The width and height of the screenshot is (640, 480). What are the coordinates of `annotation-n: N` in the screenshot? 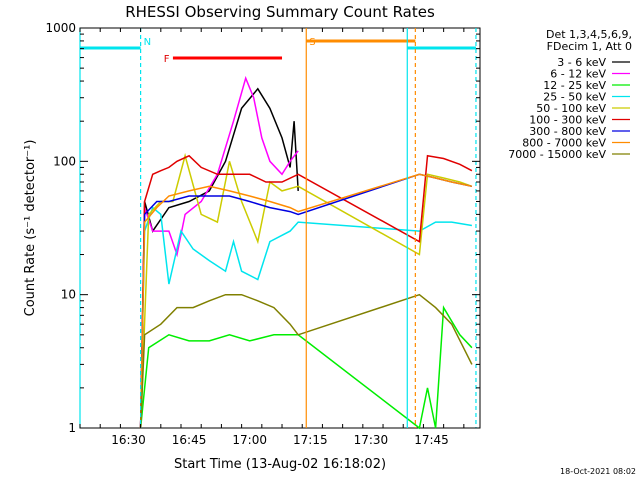 It's located at (147, 42).